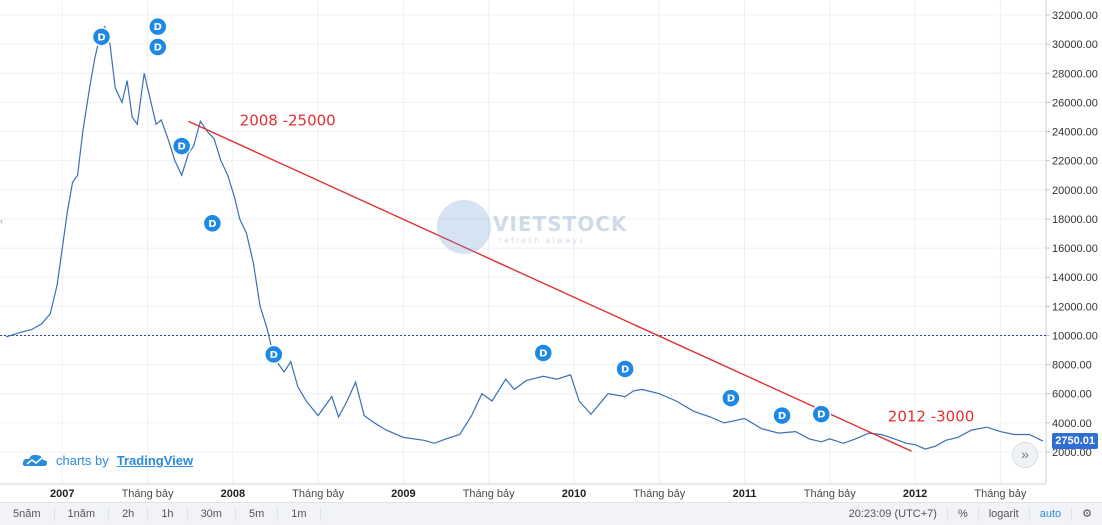 The height and width of the screenshot is (525, 1102). I want to click on x-tick-label: 2009, so click(403, 494).